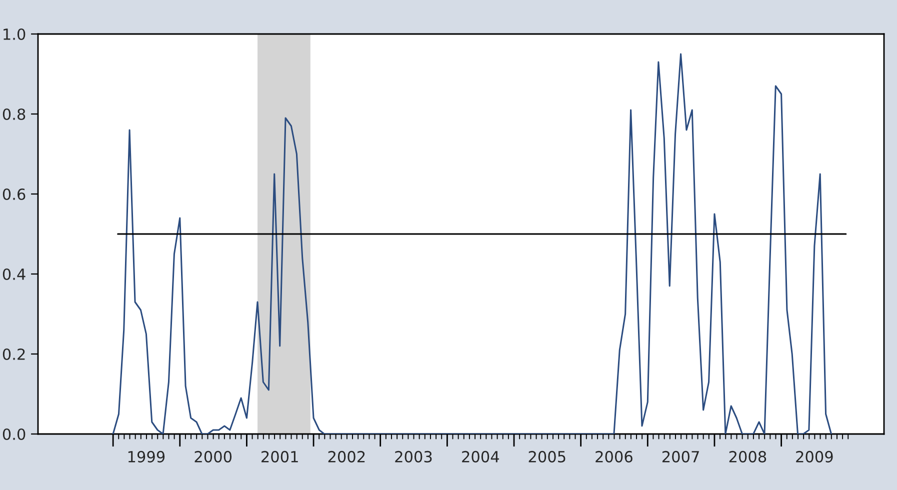 The width and height of the screenshot is (897, 490). What do you see at coordinates (14, 114) in the screenshot?
I see `y-tick-label: 0.8` at bounding box center [14, 114].